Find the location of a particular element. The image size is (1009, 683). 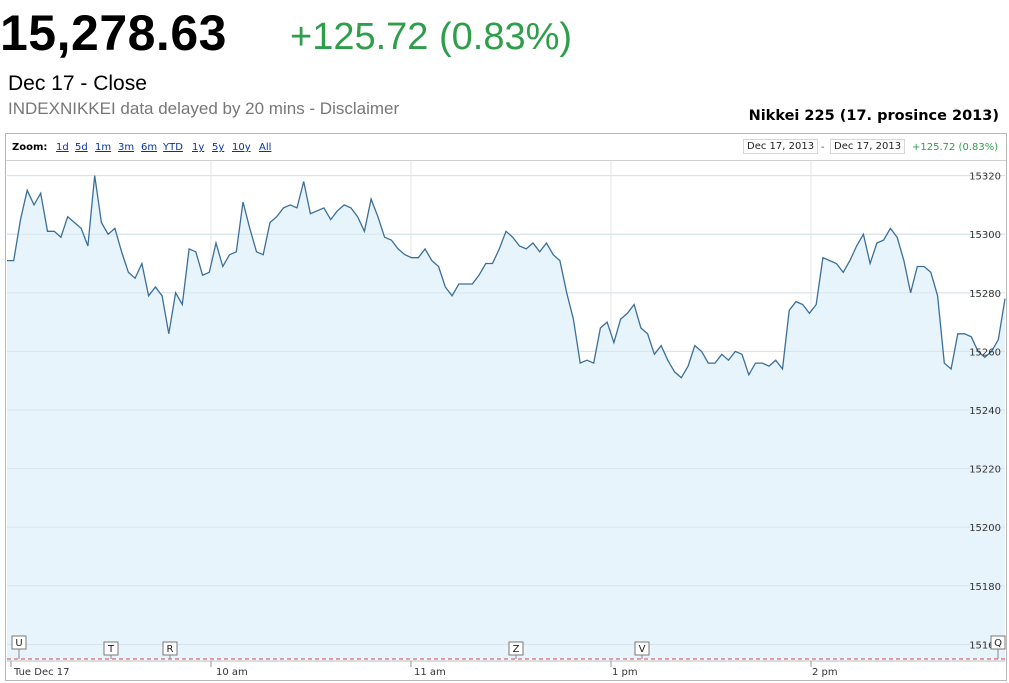

event-flag-label: V is located at coordinates (642, 649).